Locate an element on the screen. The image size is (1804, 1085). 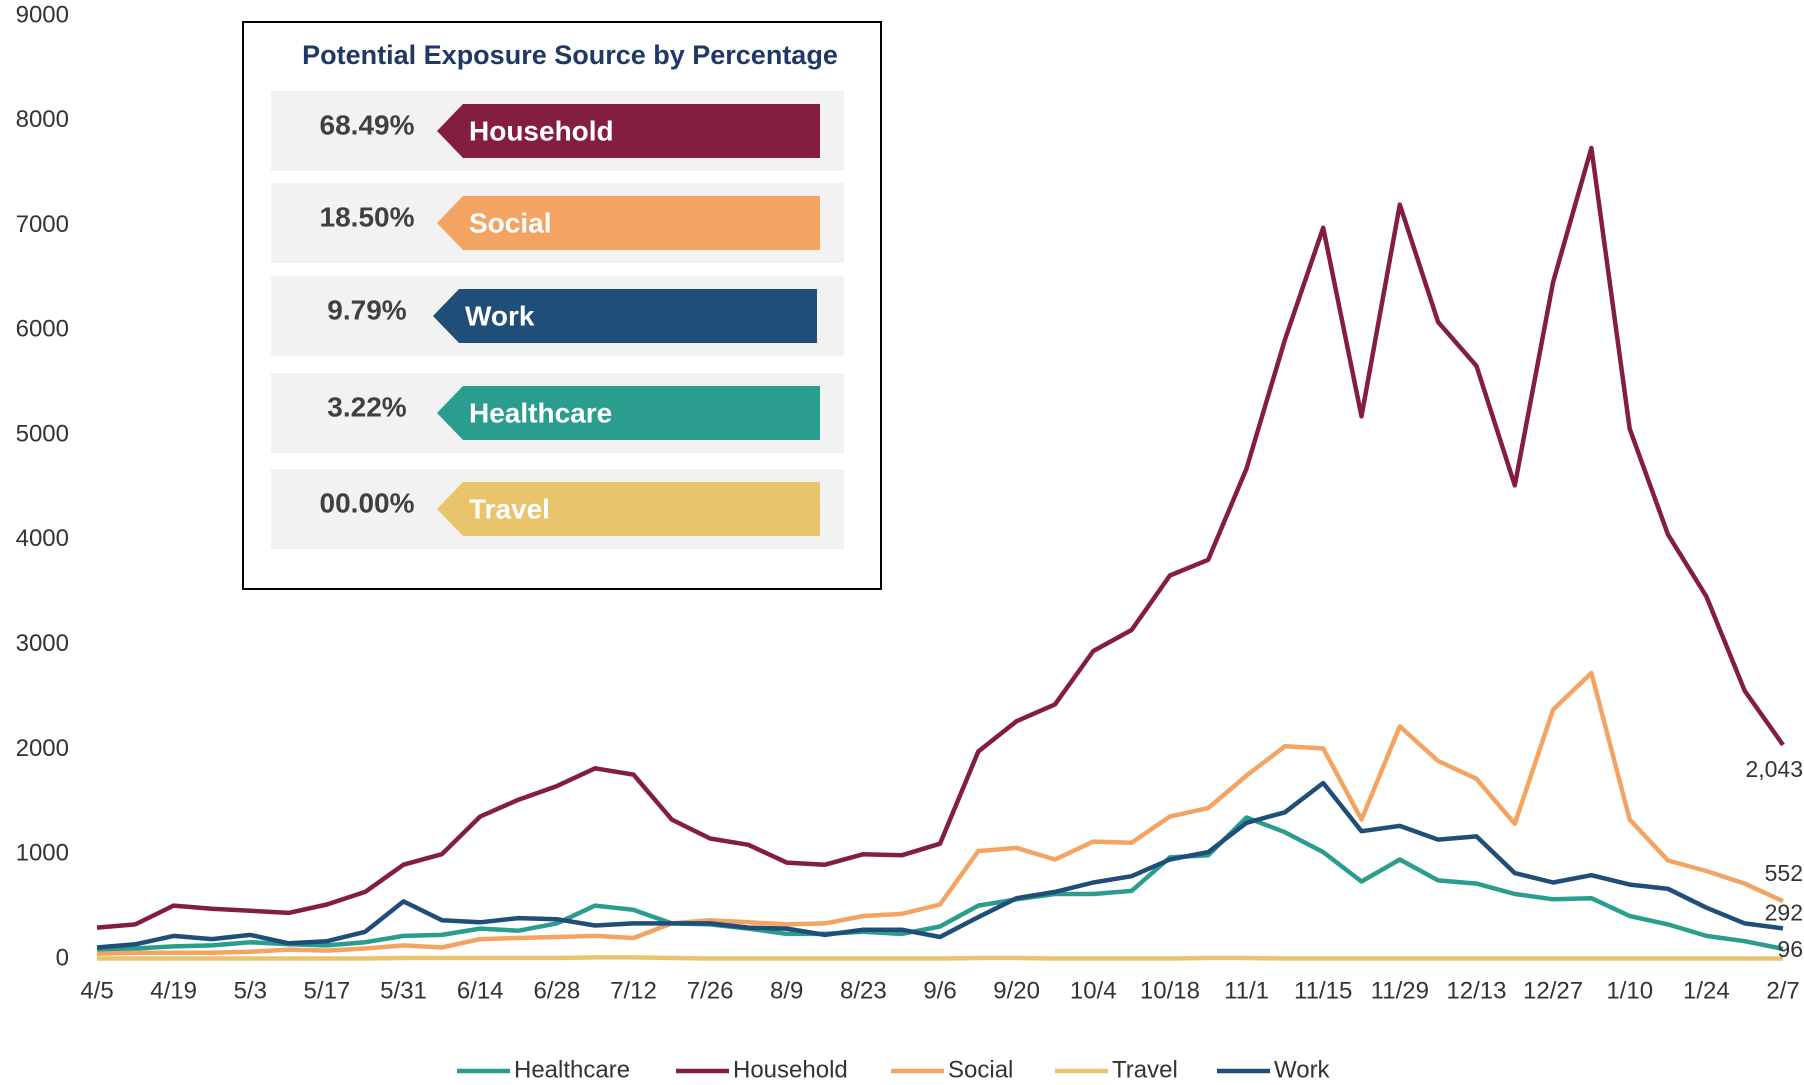
legend-label: Social is located at coordinates (980, 1069).